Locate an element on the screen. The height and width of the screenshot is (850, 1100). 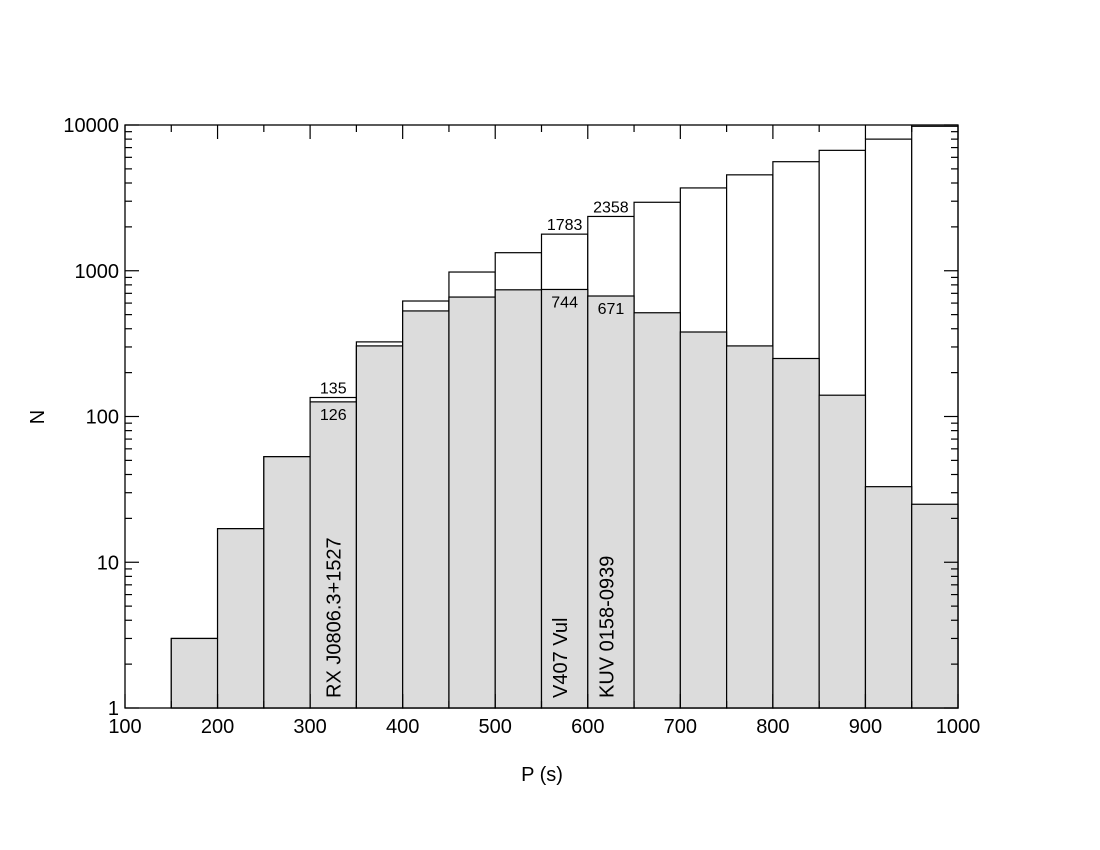
y-tick-label: 1000 is located at coordinates (97, 272).